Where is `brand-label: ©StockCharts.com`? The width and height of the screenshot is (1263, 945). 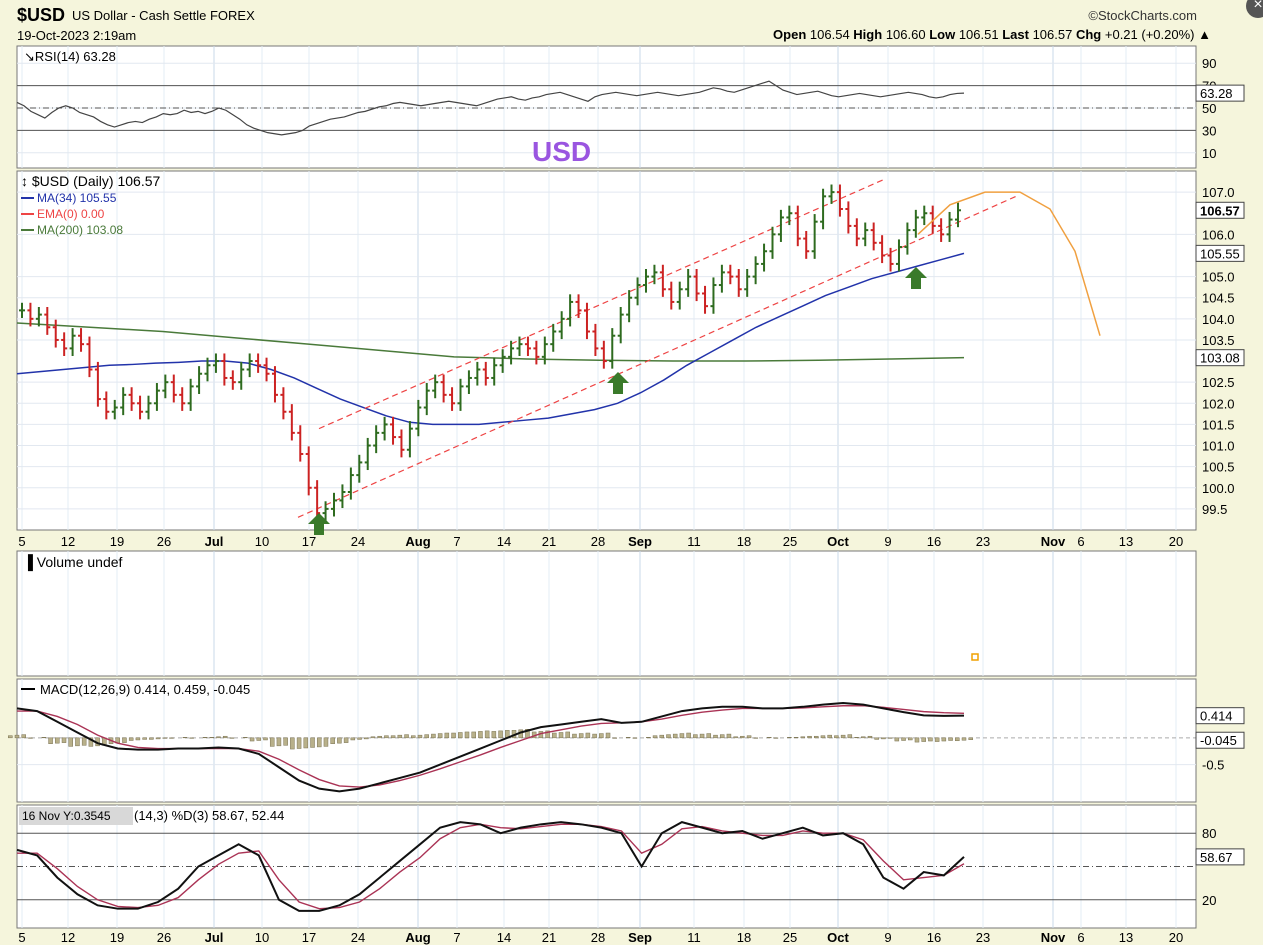 brand-label: ©StockCharts.com is located at coordinates (1142, 15).